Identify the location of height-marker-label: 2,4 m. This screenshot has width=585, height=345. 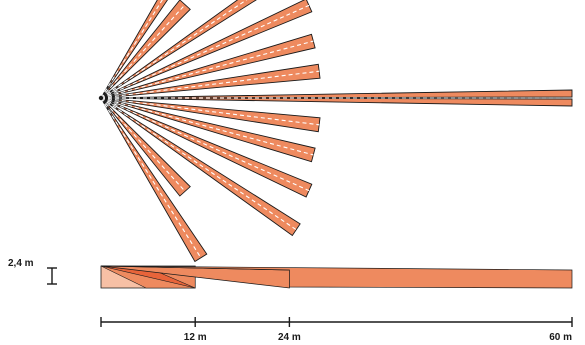
(21, 263).